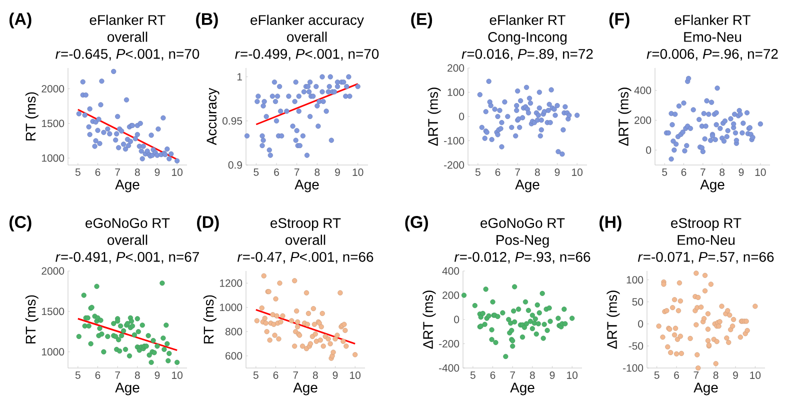 Image resolution: width=800 pixels, height=408 pixels. Describe the element at coordinates (416, 224) in the screenshot. I see `text: (G)` at that location.